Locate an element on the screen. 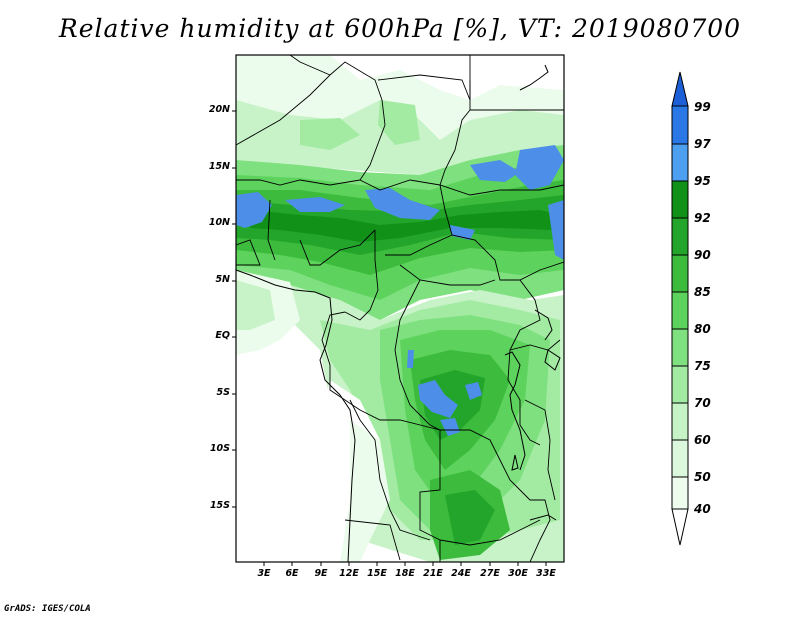  lon-label: 30E is located at coordinates (518, 573).